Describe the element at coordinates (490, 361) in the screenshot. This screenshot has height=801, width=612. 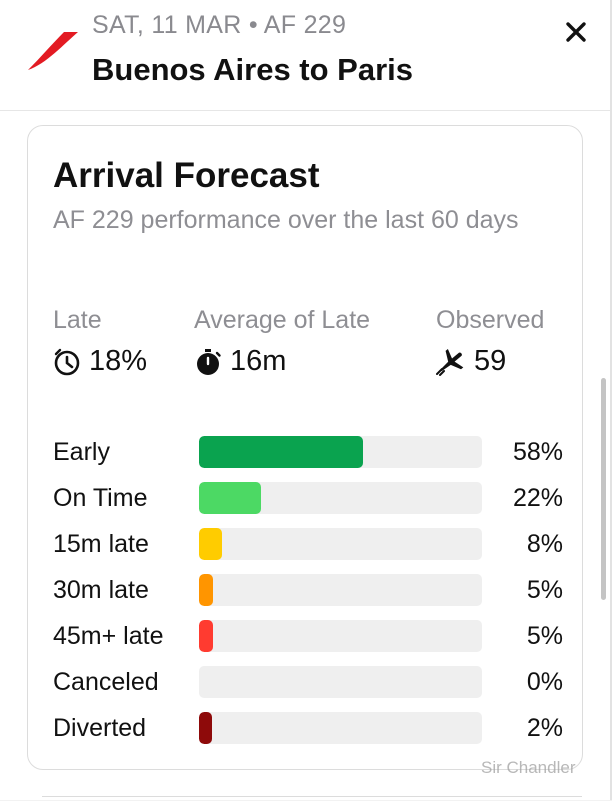
I see `stat-observed-value: 59` at that location.